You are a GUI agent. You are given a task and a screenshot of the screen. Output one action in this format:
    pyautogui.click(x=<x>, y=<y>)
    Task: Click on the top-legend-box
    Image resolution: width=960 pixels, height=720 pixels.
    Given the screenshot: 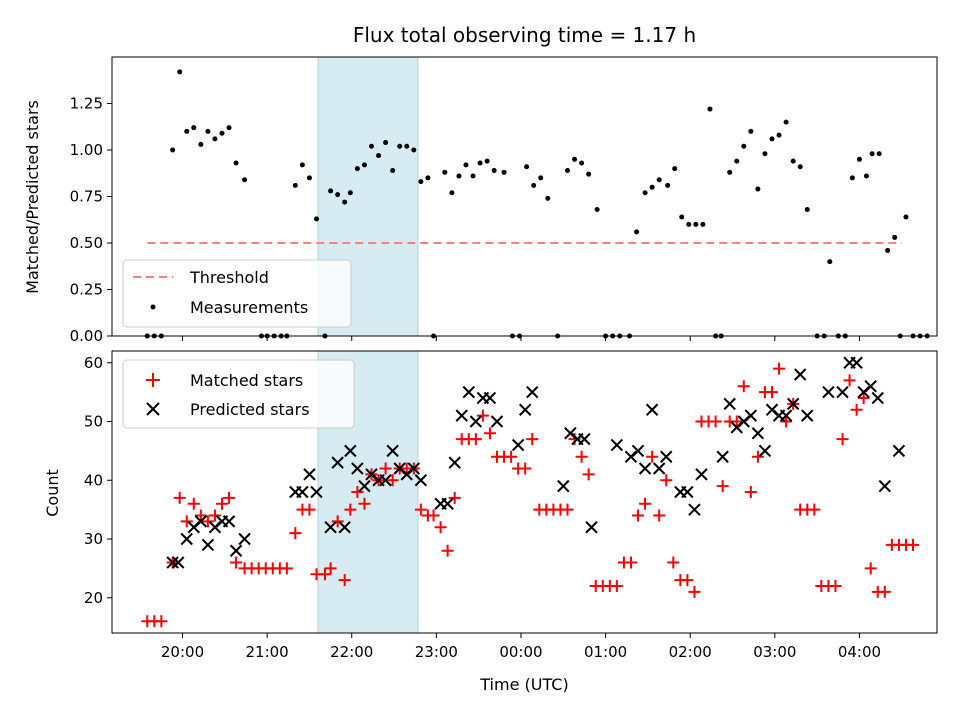 What is the action you would take?
    pyautogui.click(x=237, y=293)
    